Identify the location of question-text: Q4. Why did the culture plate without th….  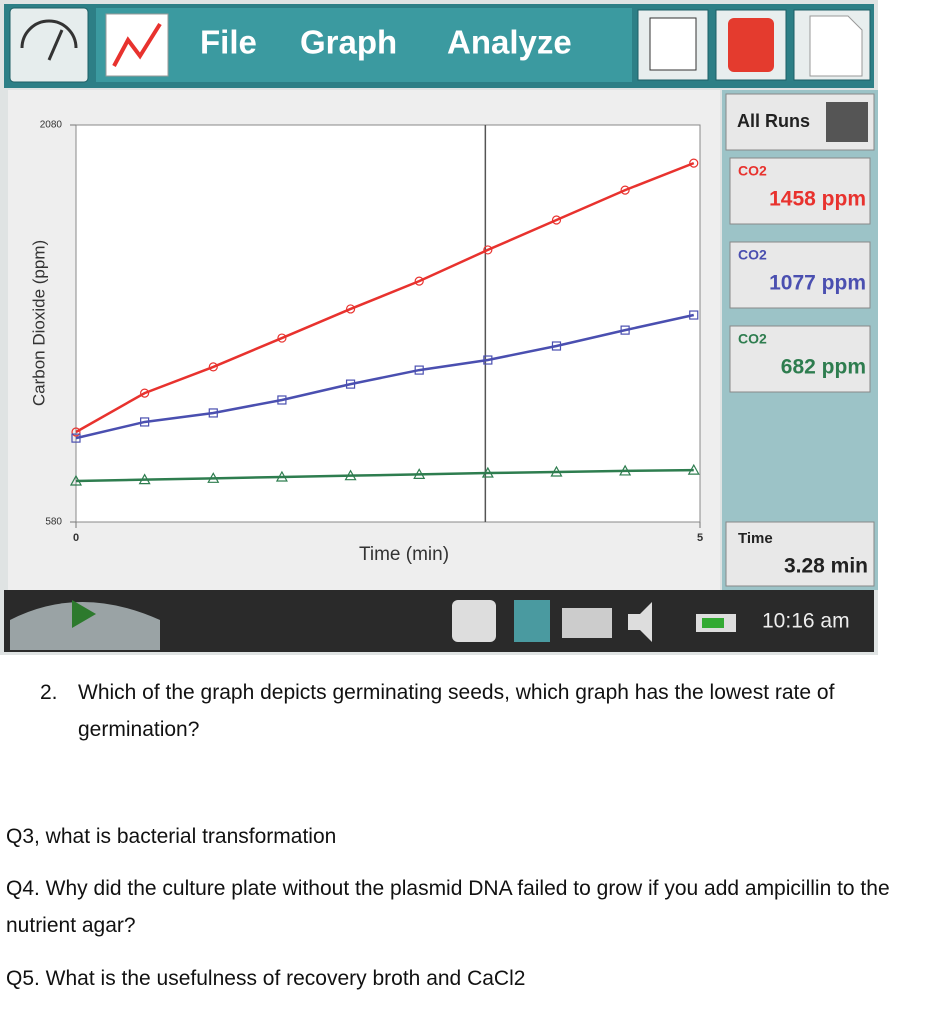
(448, 907).